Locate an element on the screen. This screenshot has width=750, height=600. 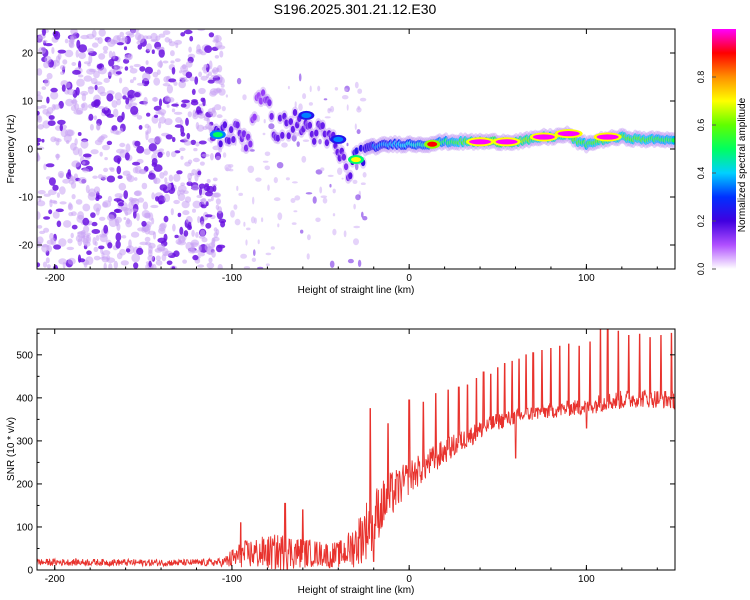
figure-title: S196.2025.301.21.12.E30 is located at coordinates (355, 9).